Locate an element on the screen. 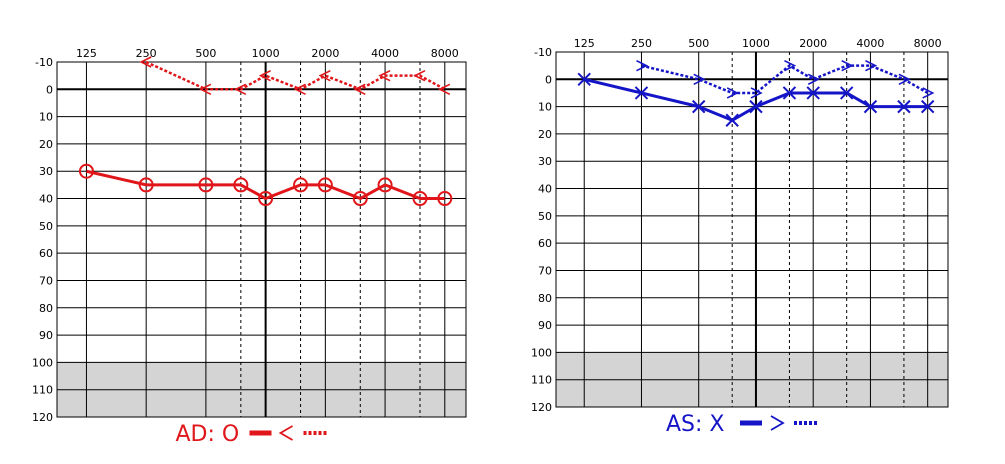 The width and height of the screenshot is (1005, 464). air-conduction-line is located at coordinates (265, 185).